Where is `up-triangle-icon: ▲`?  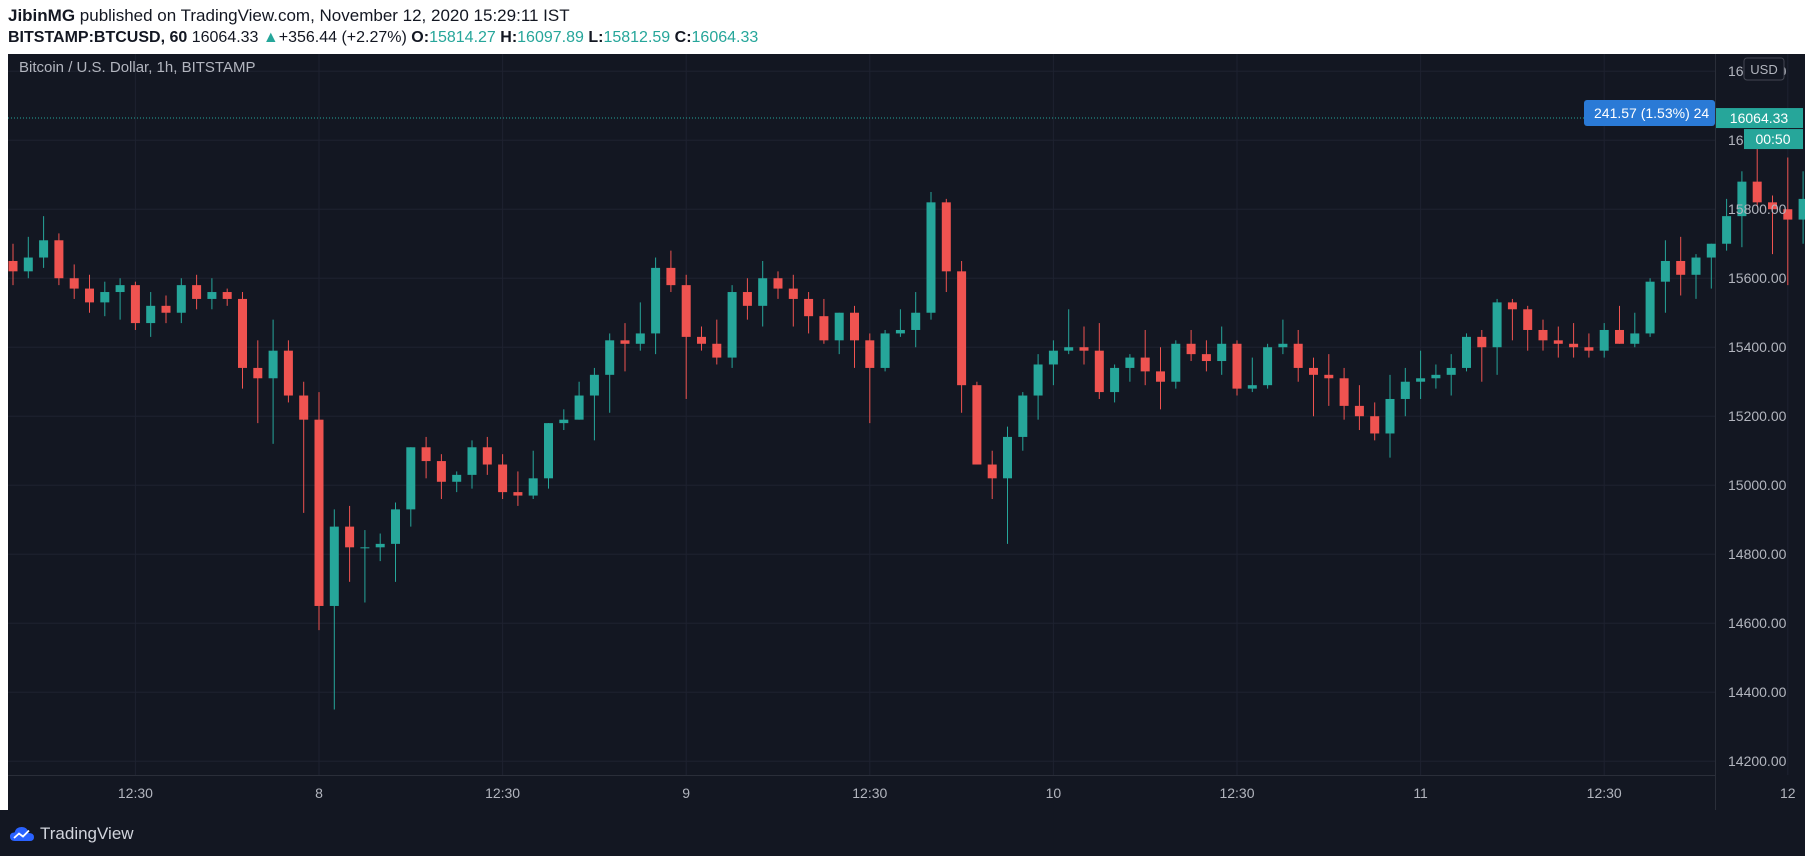
up-triangle-icon: ▲ is located at coordinates (270, 37).